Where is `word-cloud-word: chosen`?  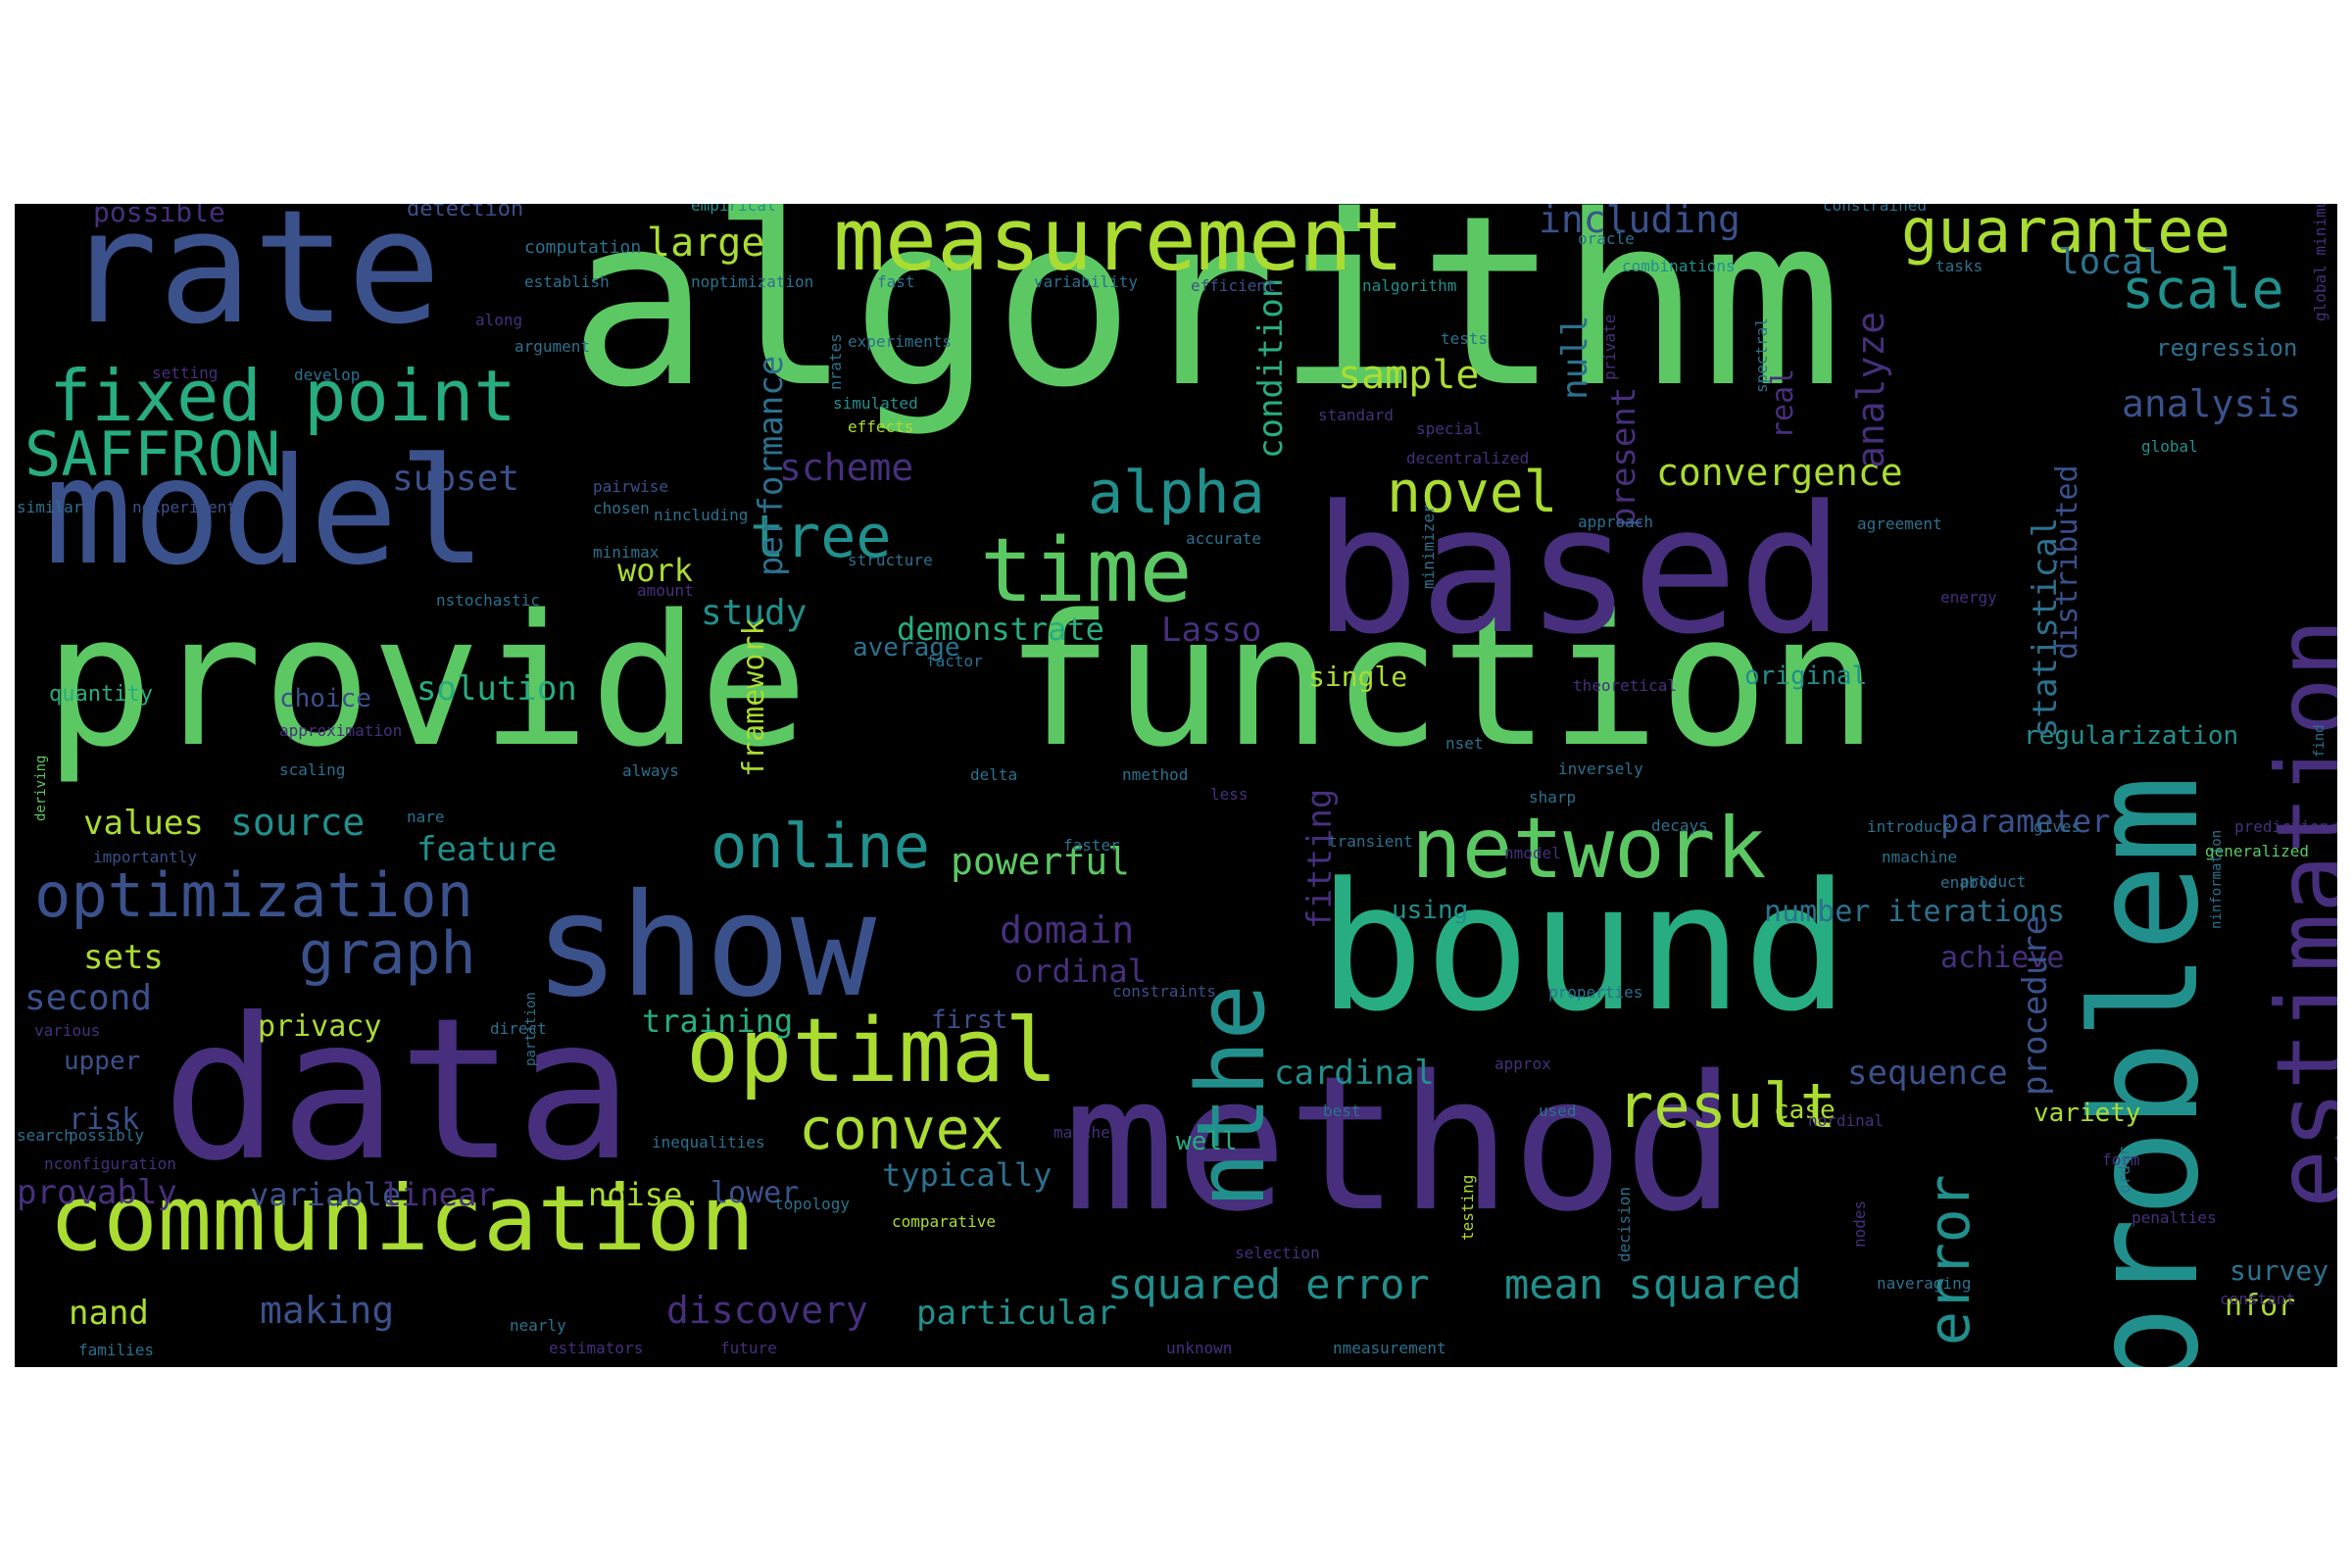
word-cloud-word: chosen is located at coordinates (621, 508).